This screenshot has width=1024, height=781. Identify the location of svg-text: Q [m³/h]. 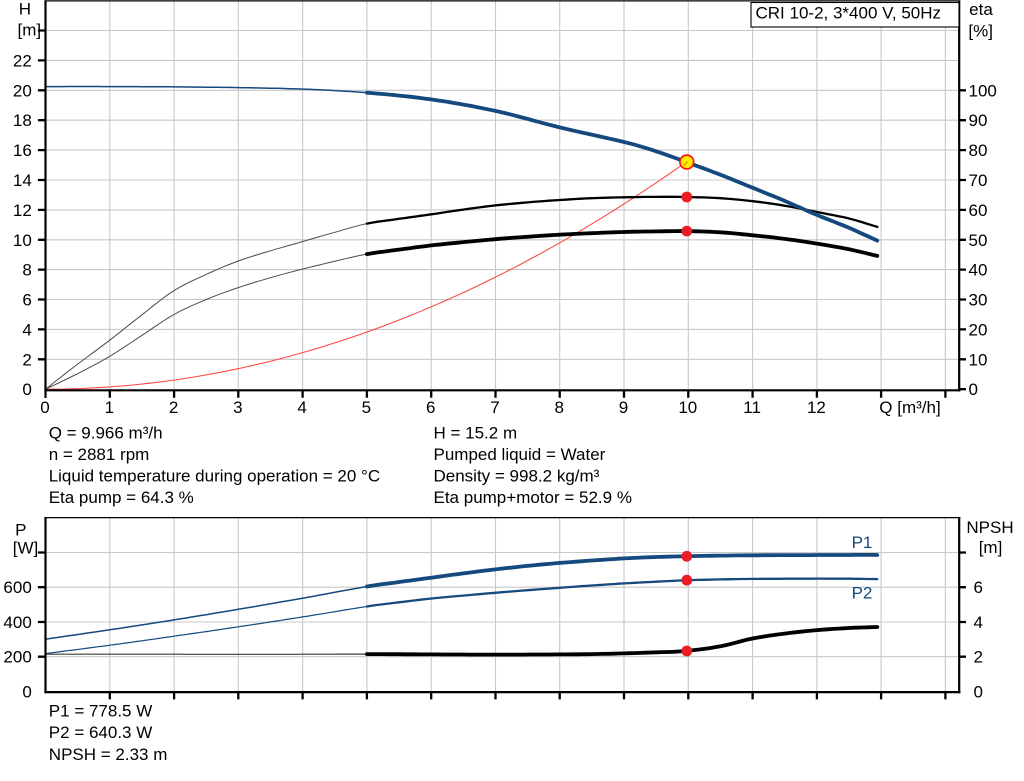
(909, 407).